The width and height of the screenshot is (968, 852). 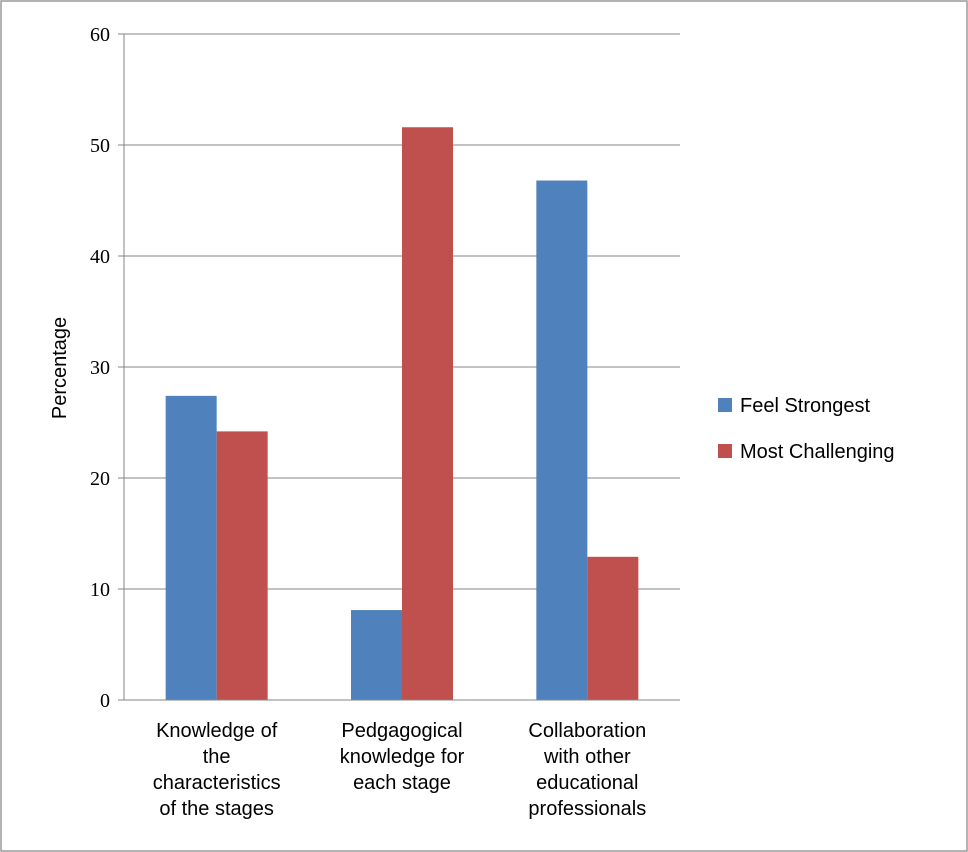 I want to click on y-tick-label: 20, so click(x=100, y=479).